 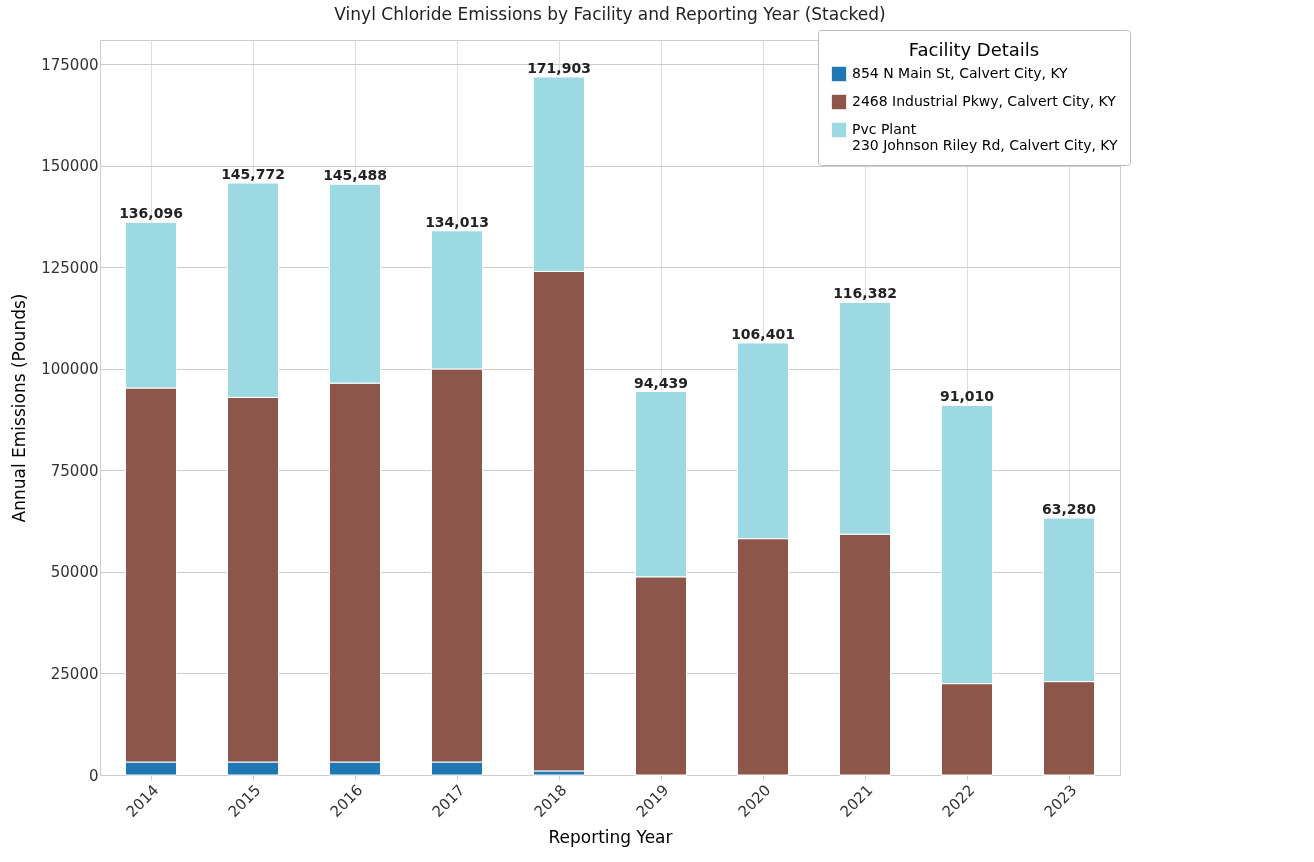 I want to click on legend-title: Facility Details, so click(x=974, y=49).